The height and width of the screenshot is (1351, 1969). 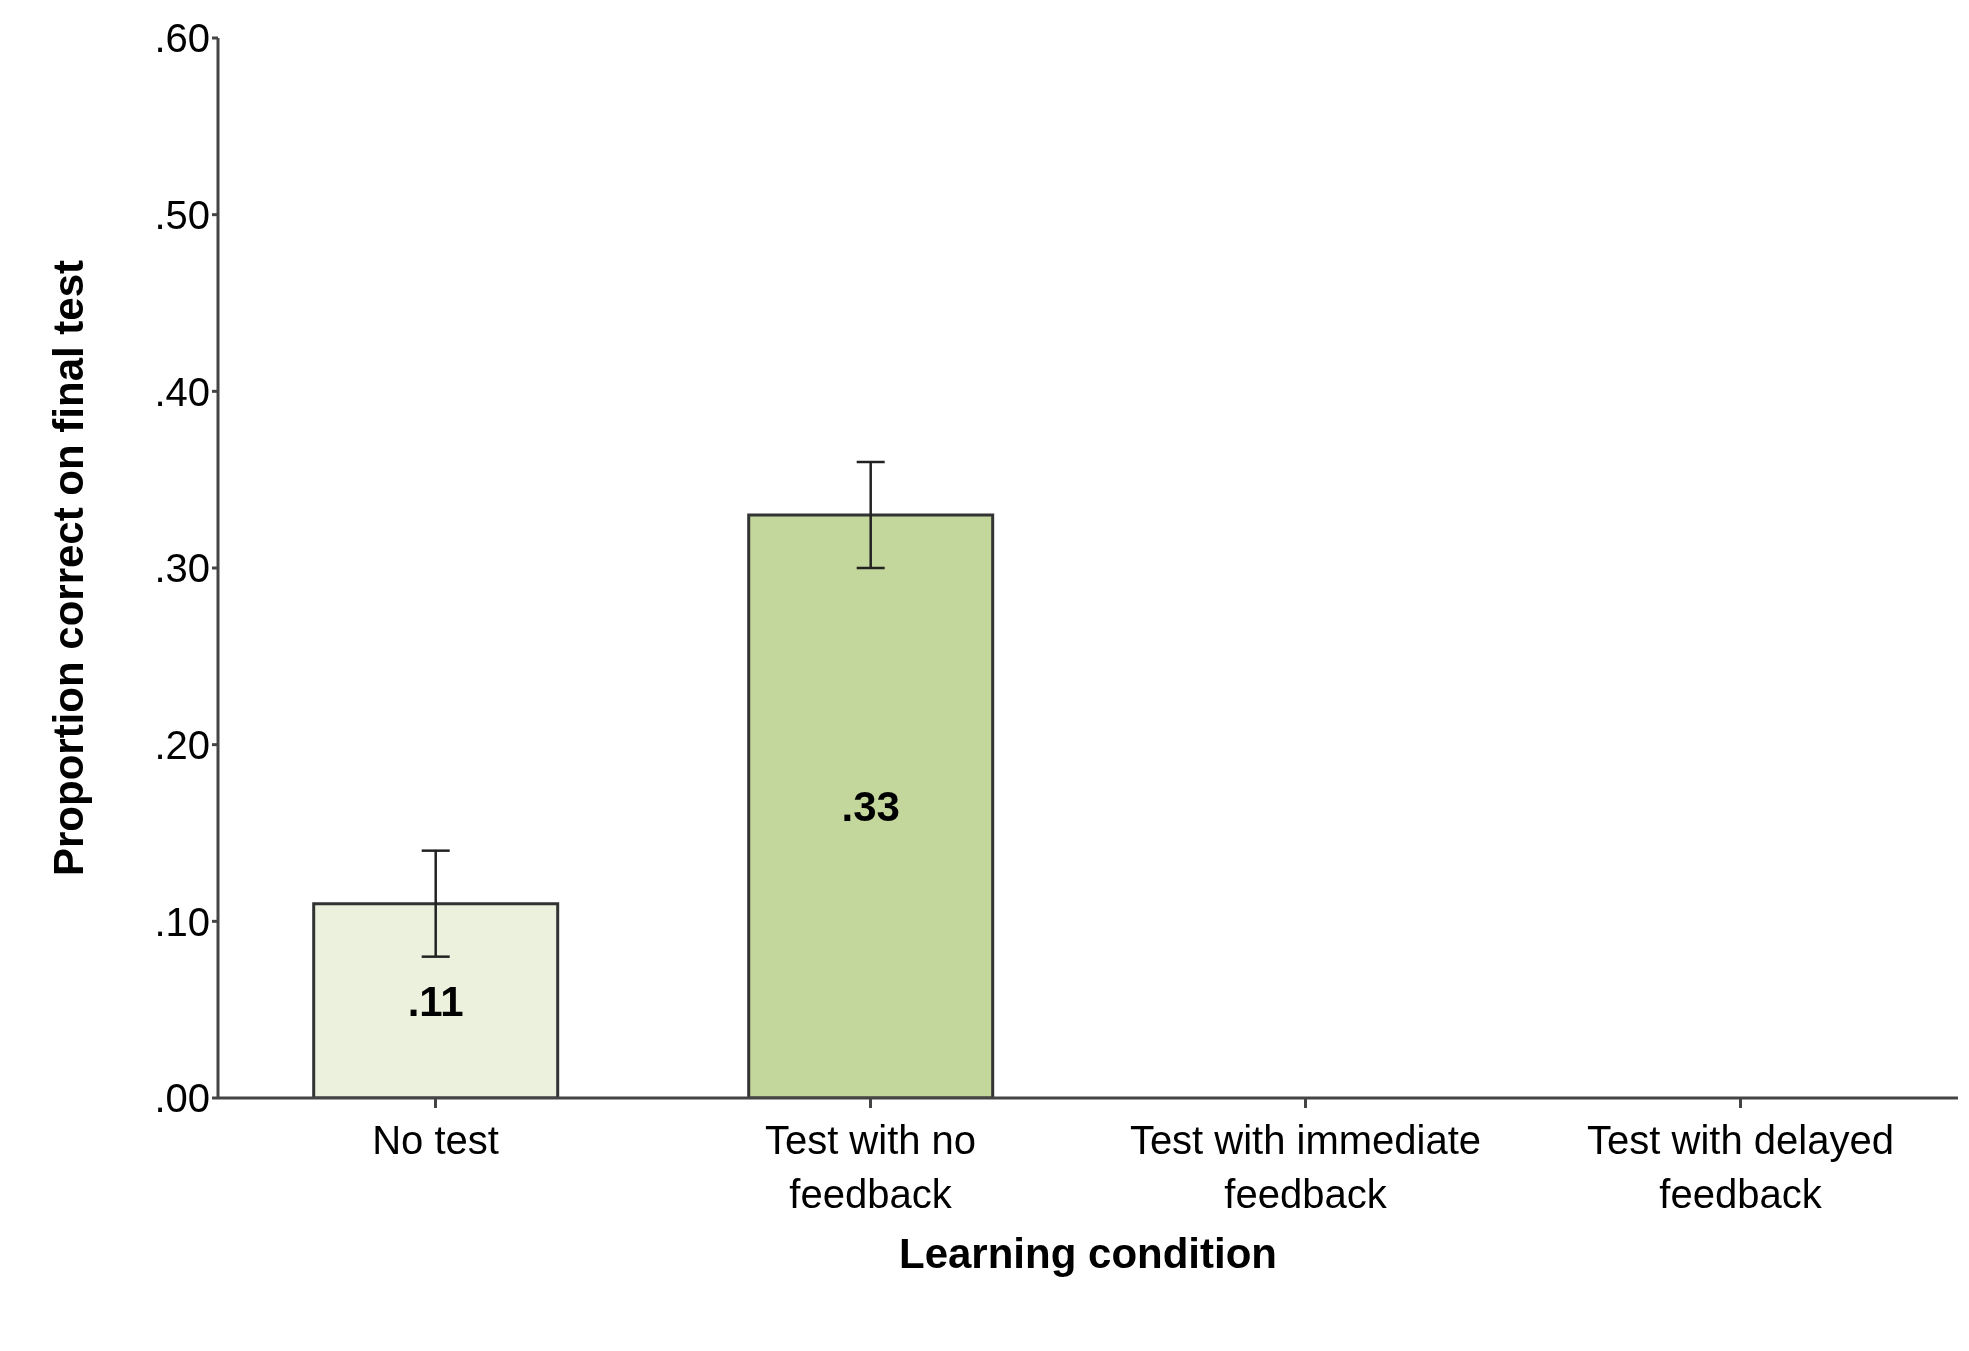 I want to click on y-tick-label: .60, so click(x=182, y=38).